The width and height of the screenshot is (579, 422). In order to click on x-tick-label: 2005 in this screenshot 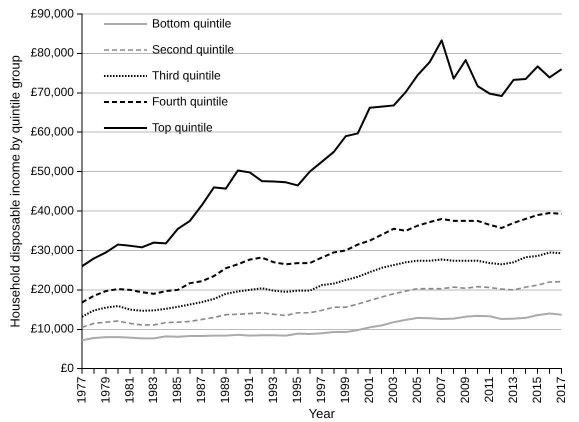, I will do `click(417, 390)`.